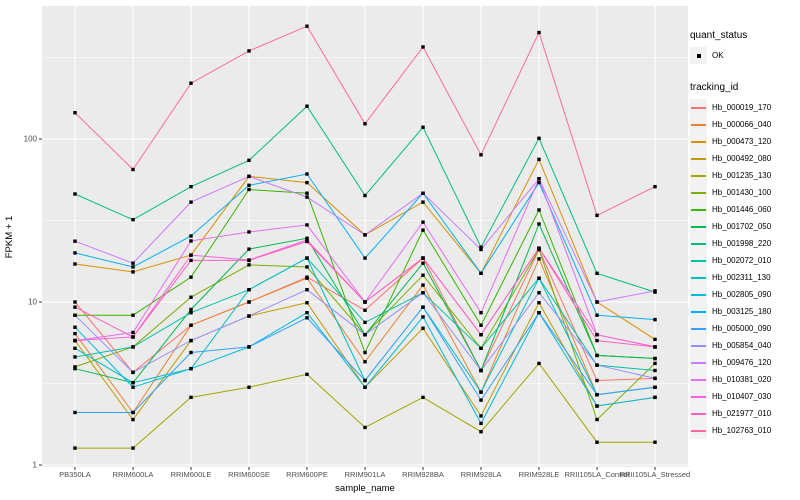 This screenshot has height=500, width=800. What do you see at coordinates (596, 474) in the screenshot?
I see `x-tick-label: RRII105LA_Control` at bounding box center [596, 474].